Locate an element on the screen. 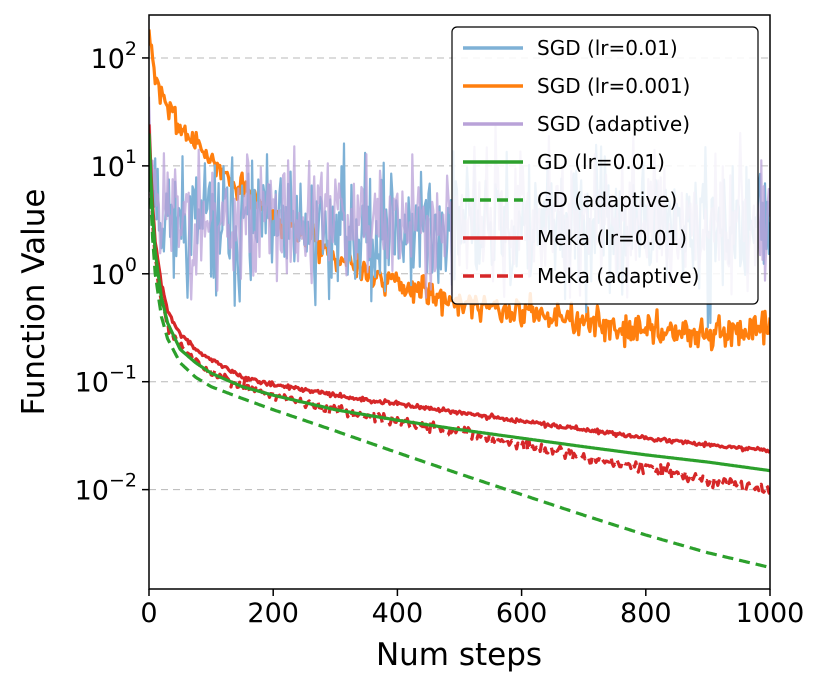 The width and height of the screenshot is (830, 686). x-tick-label: 200 is located at coordinates (273, 613).